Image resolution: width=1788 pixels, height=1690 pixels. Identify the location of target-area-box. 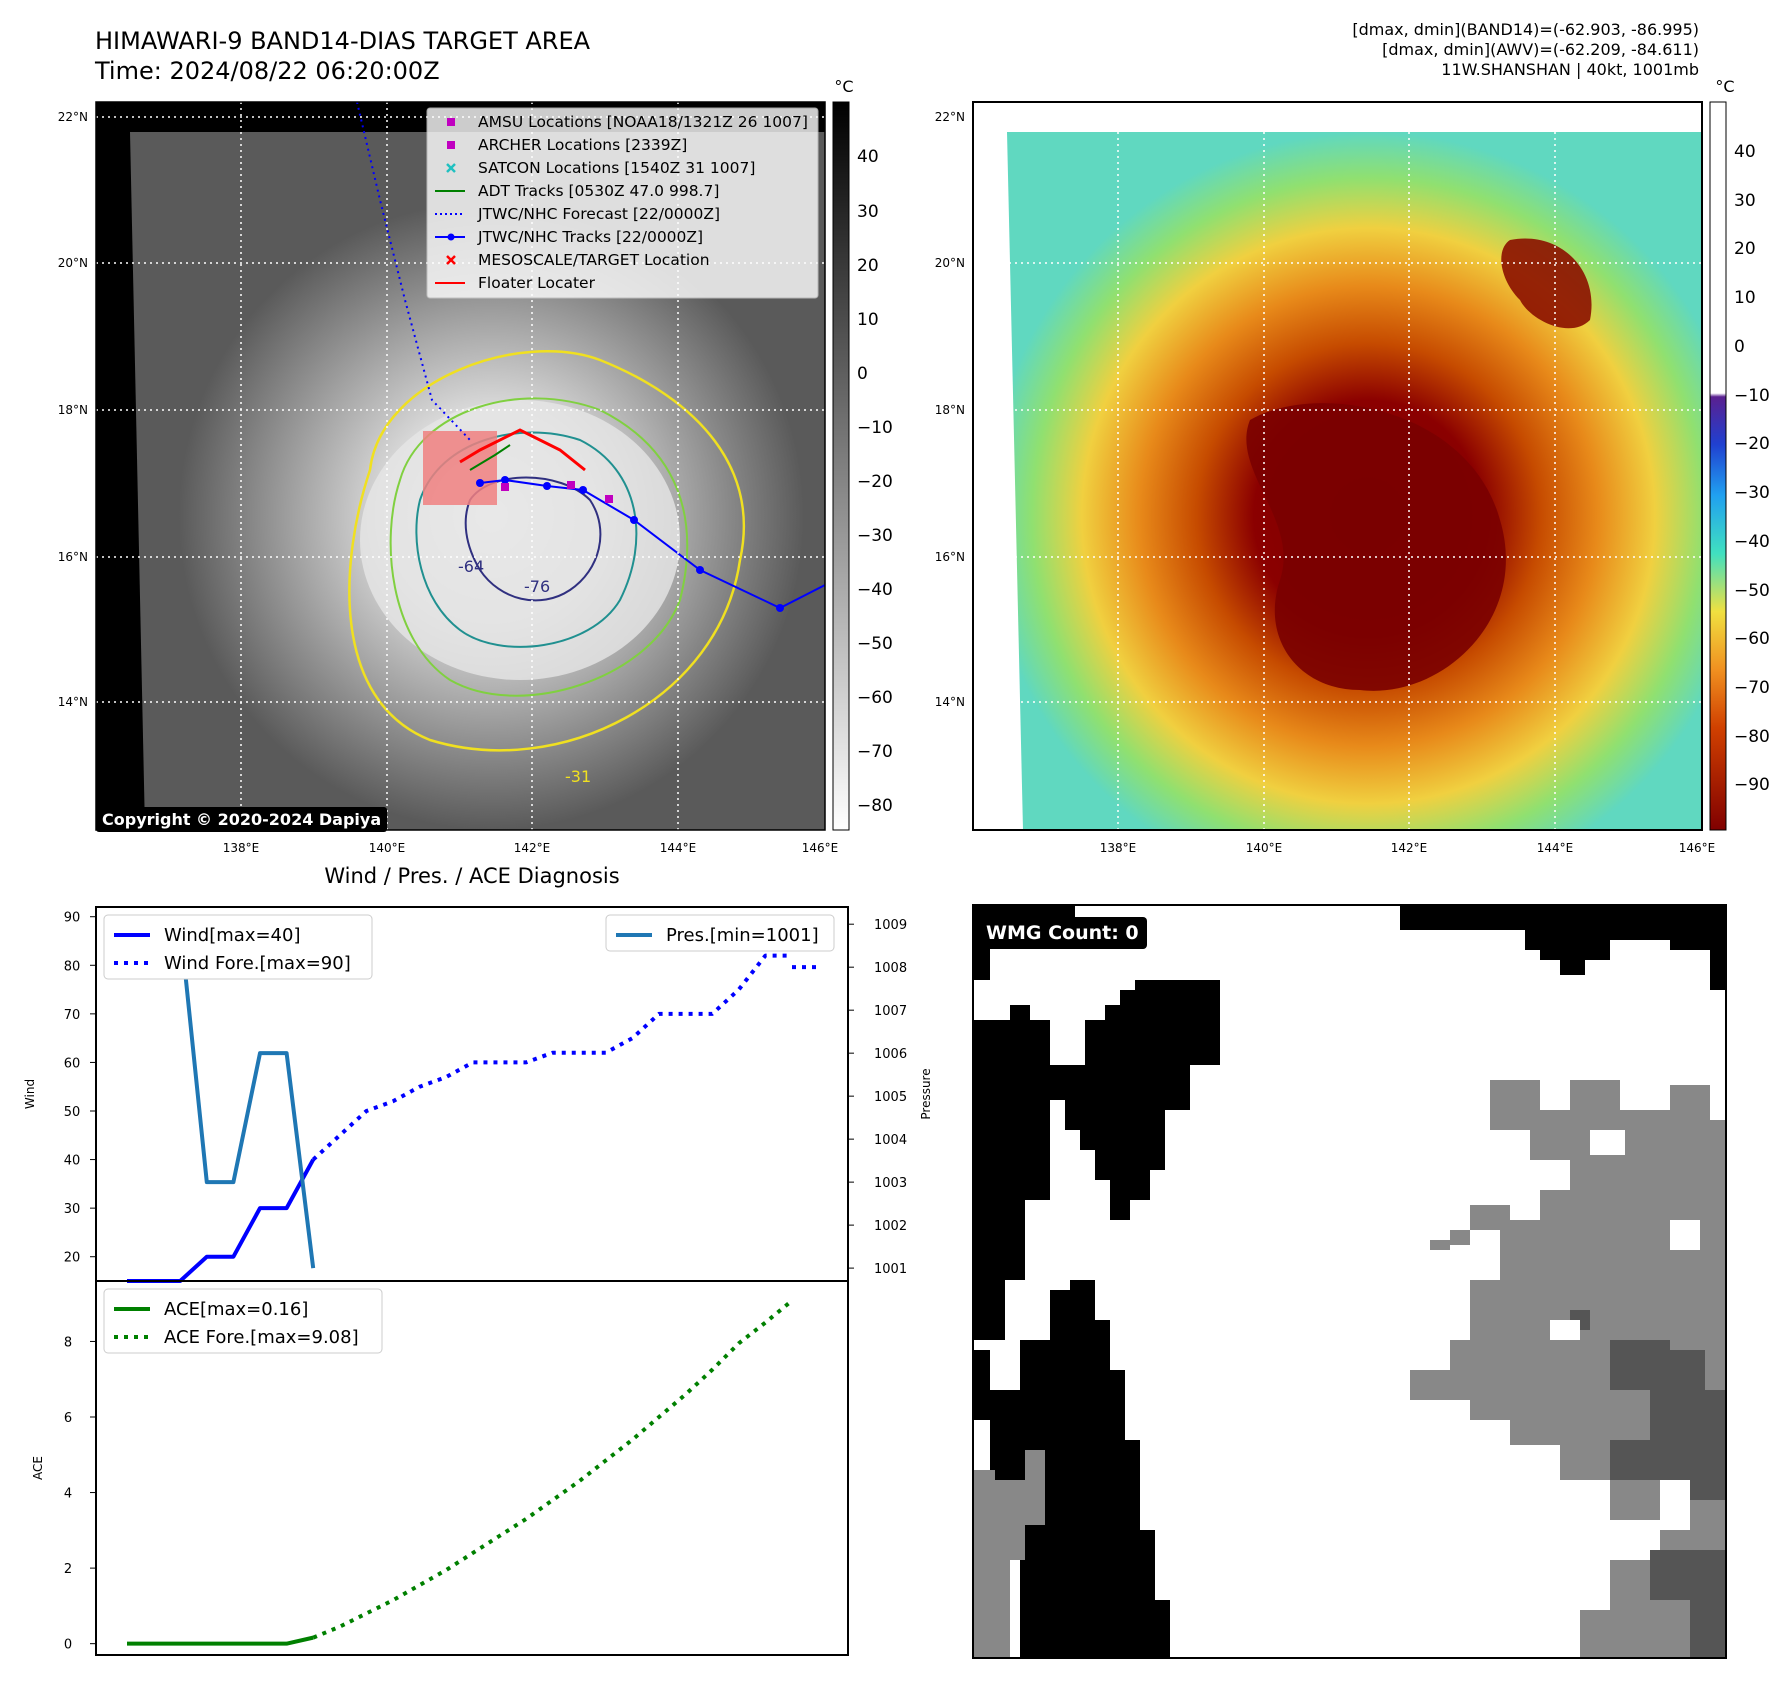
(460, 468).